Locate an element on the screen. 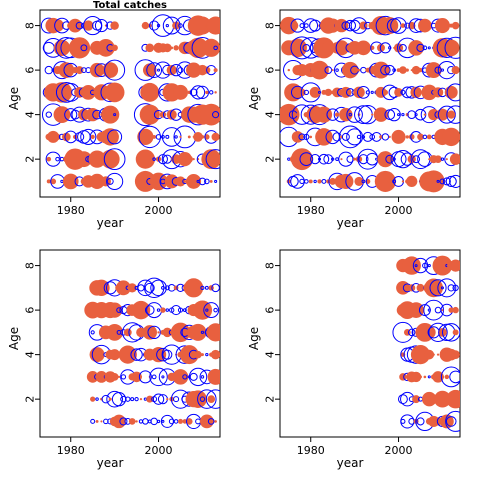  x-tick-label: 2000 is located at coordinates (159, 210).